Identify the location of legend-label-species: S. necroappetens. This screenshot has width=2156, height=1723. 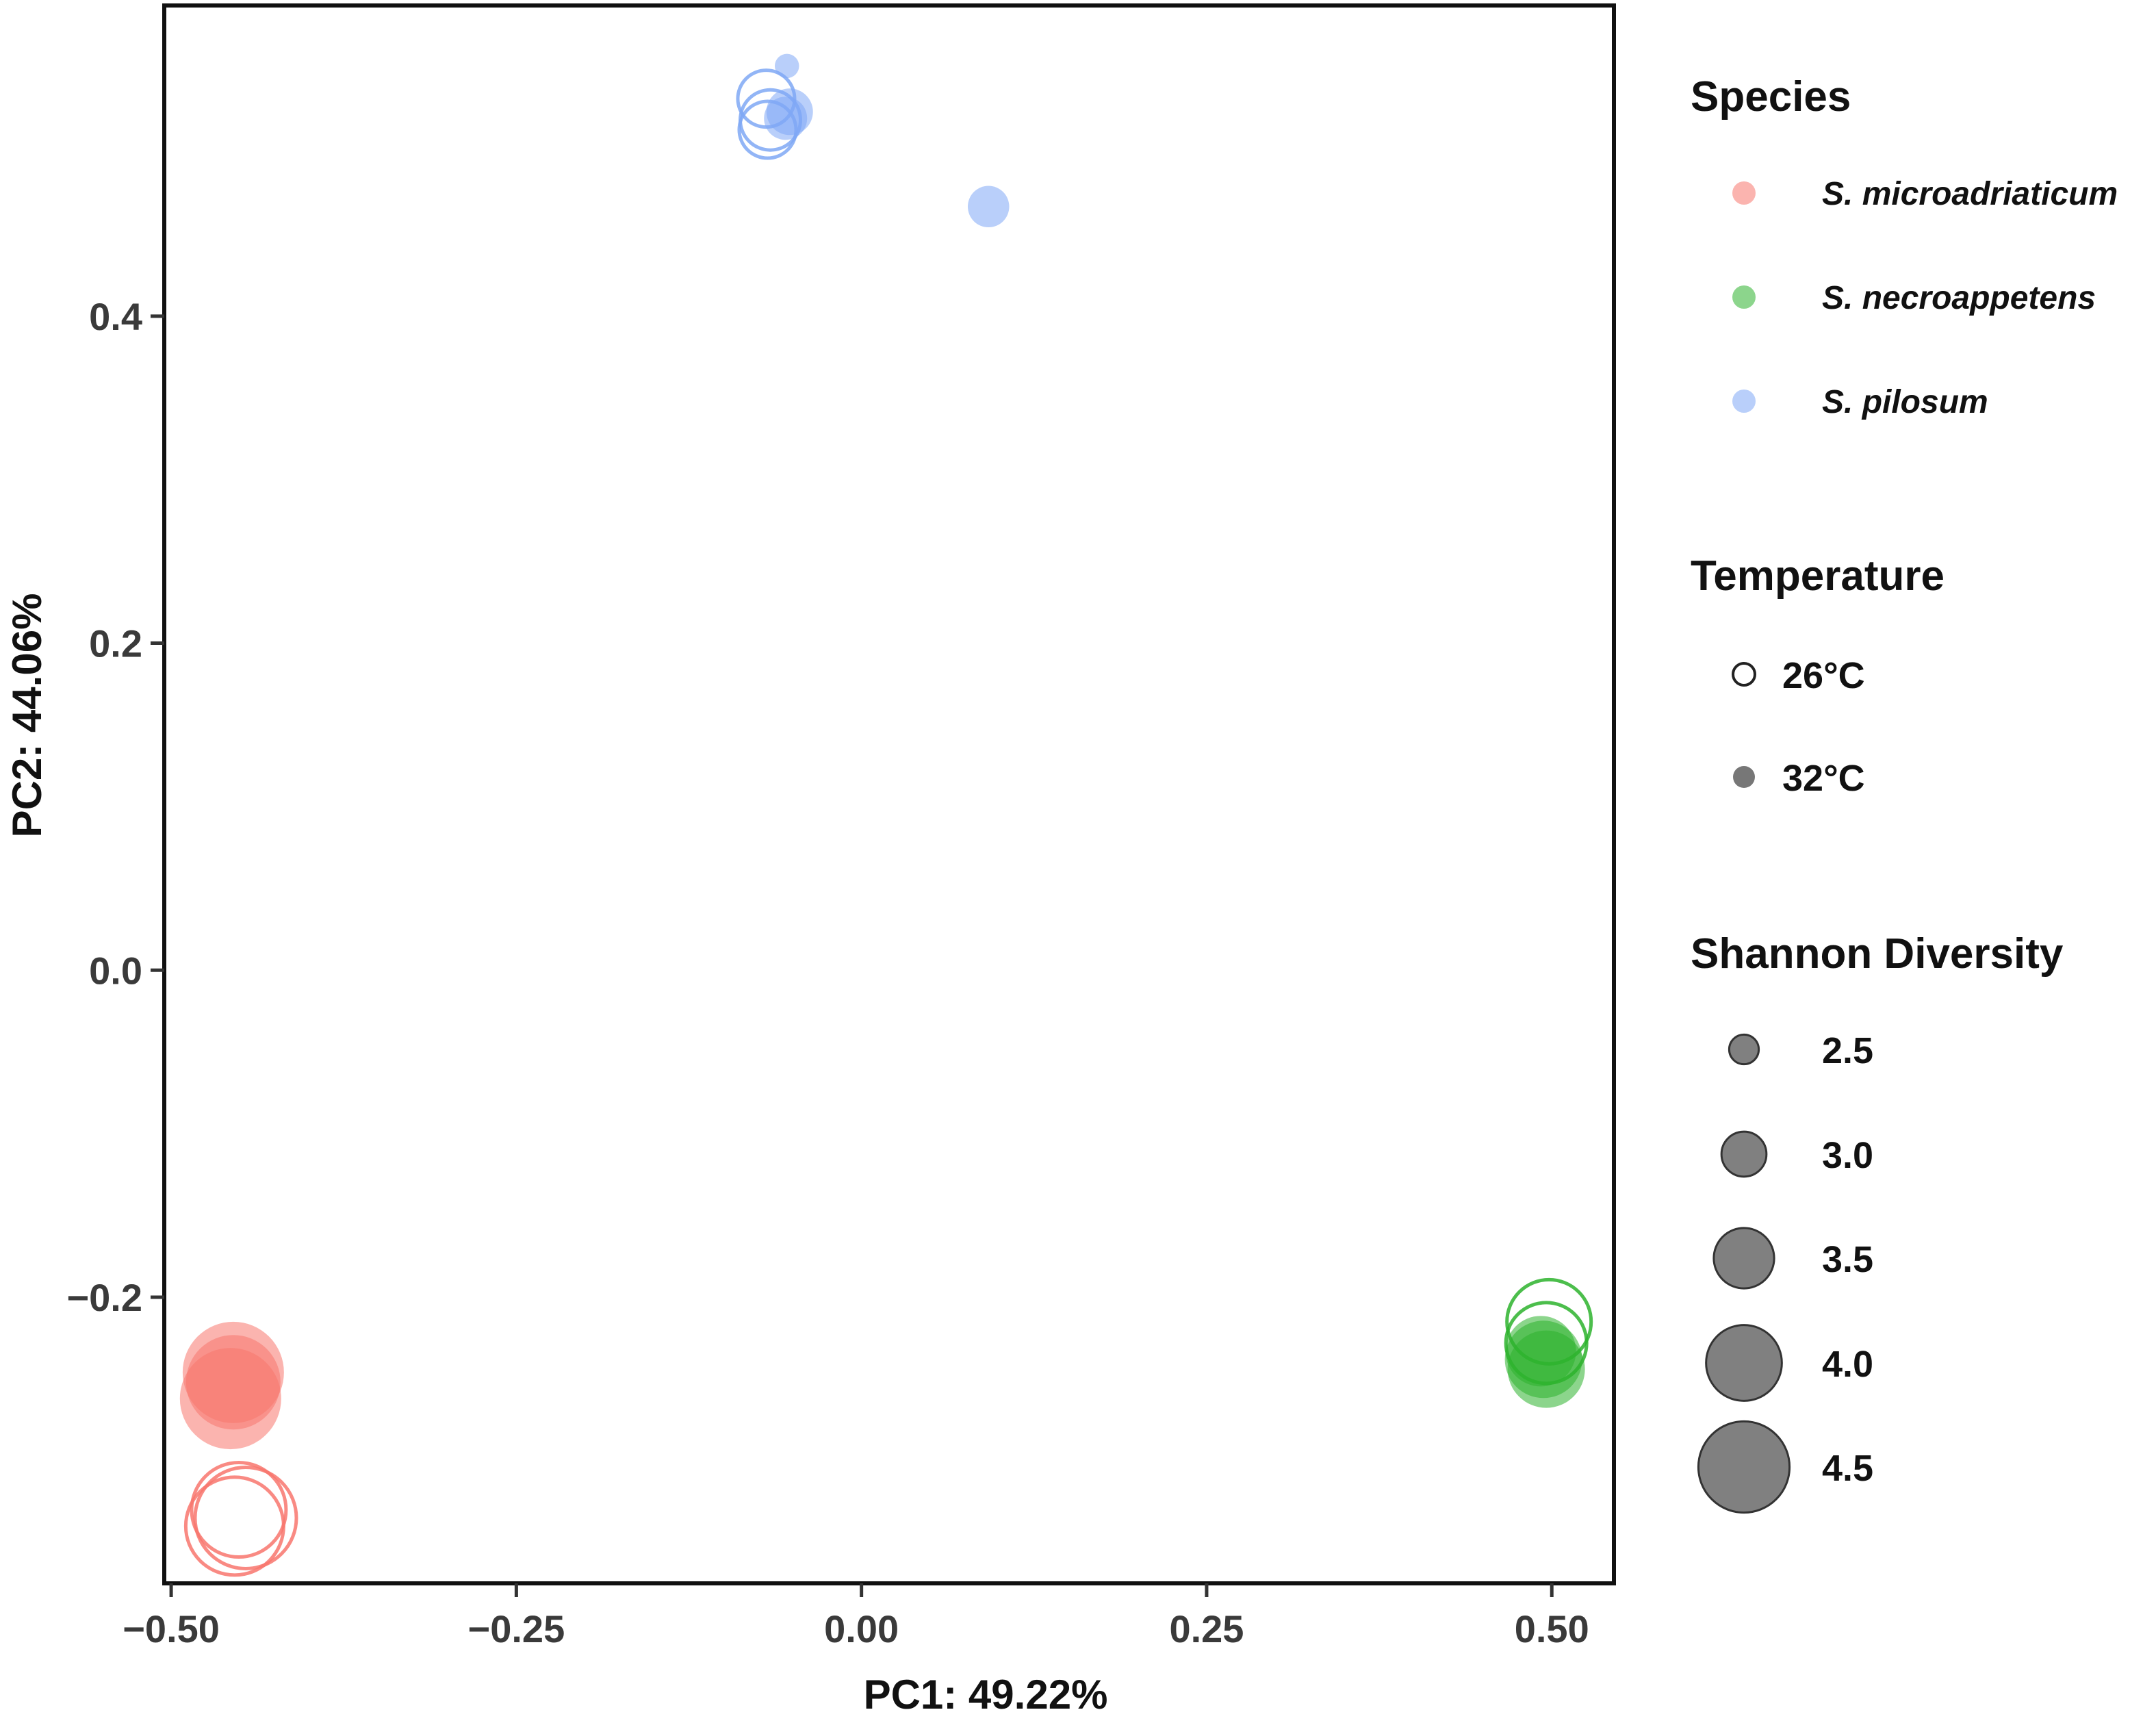
(1959, 298).